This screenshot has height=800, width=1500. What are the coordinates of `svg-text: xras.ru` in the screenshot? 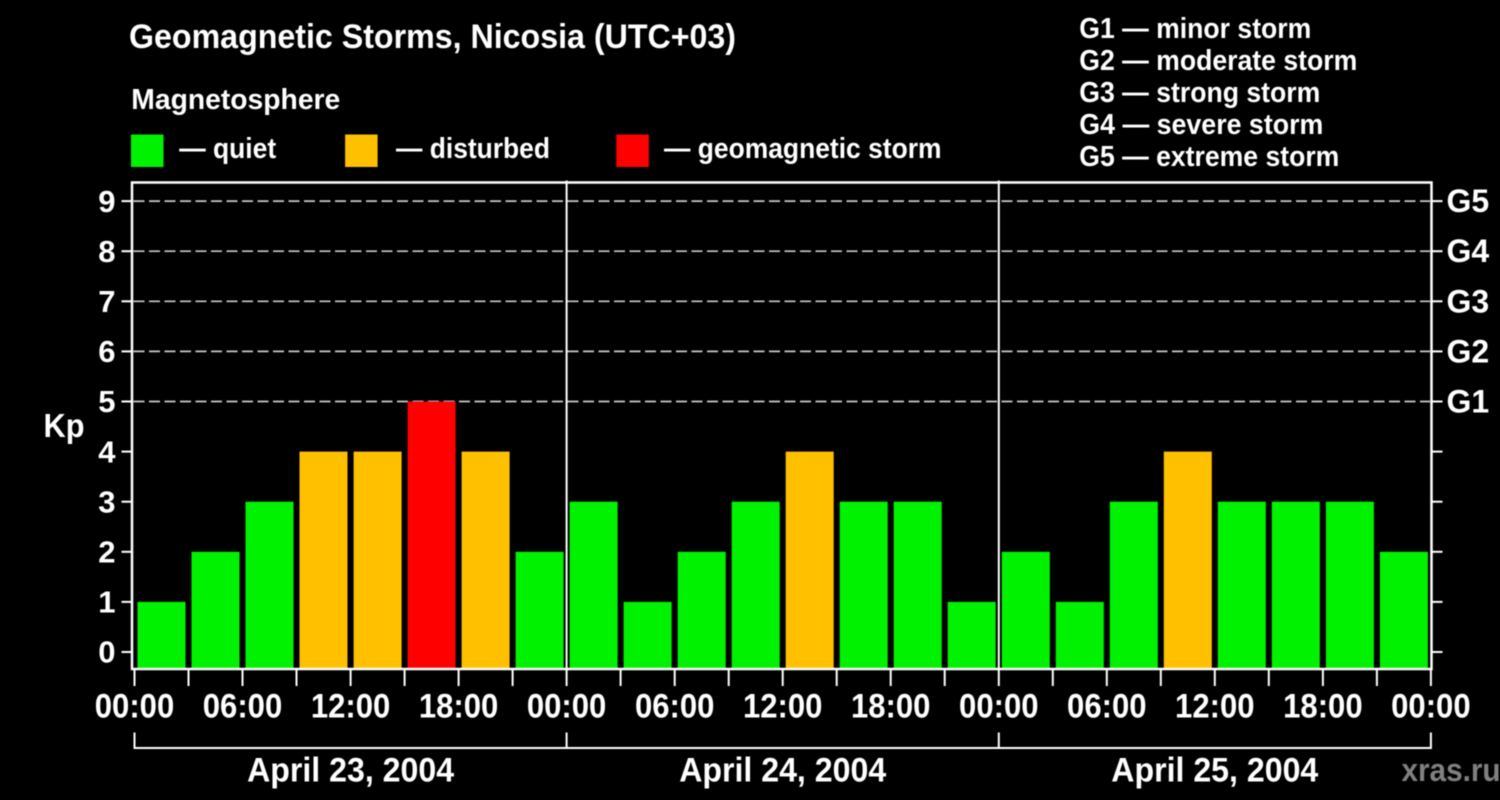 It's located at (1451, 770).